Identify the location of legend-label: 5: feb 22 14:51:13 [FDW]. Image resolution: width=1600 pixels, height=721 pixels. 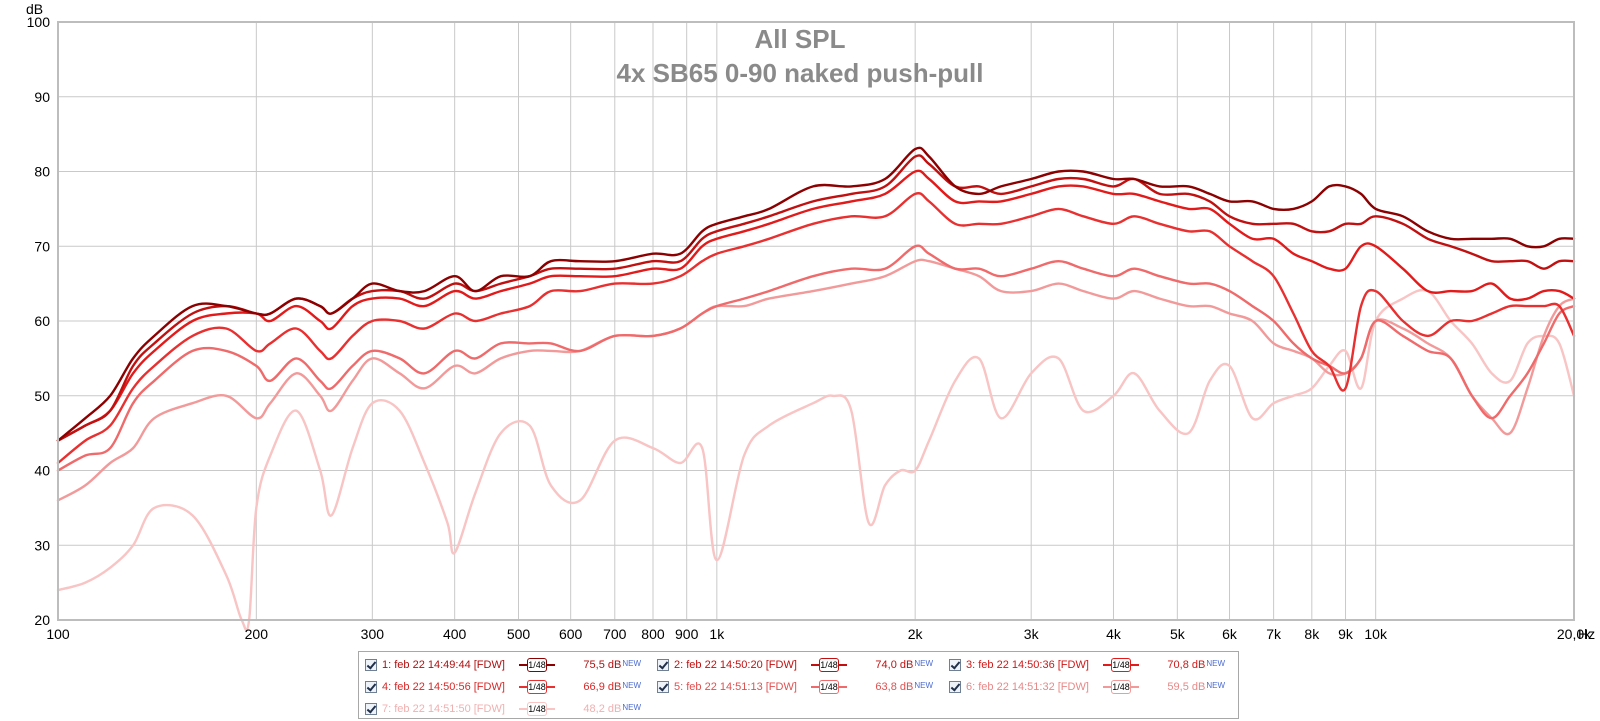
(735, 687).